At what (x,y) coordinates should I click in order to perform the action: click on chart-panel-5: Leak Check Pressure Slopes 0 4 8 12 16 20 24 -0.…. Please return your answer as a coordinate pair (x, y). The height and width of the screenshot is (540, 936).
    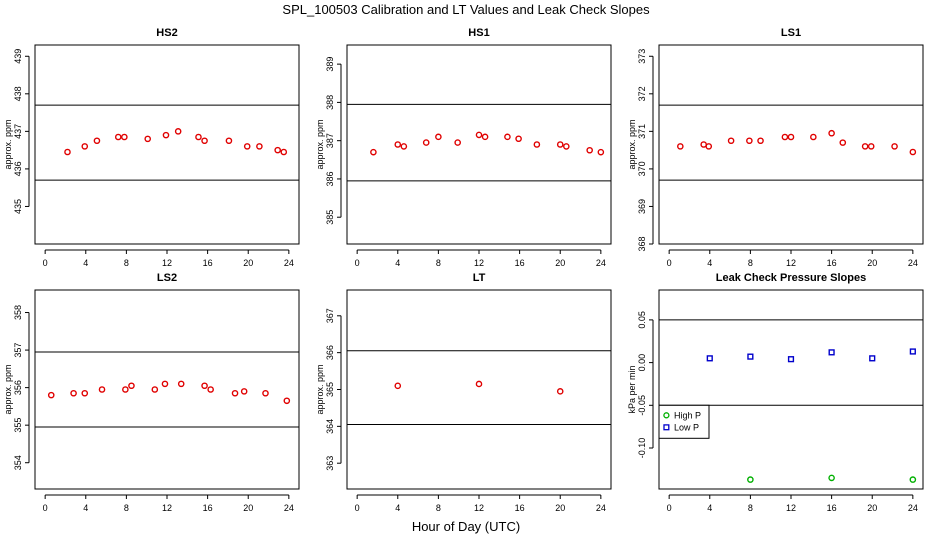
    Looking at the image, I should click on (775, 392).